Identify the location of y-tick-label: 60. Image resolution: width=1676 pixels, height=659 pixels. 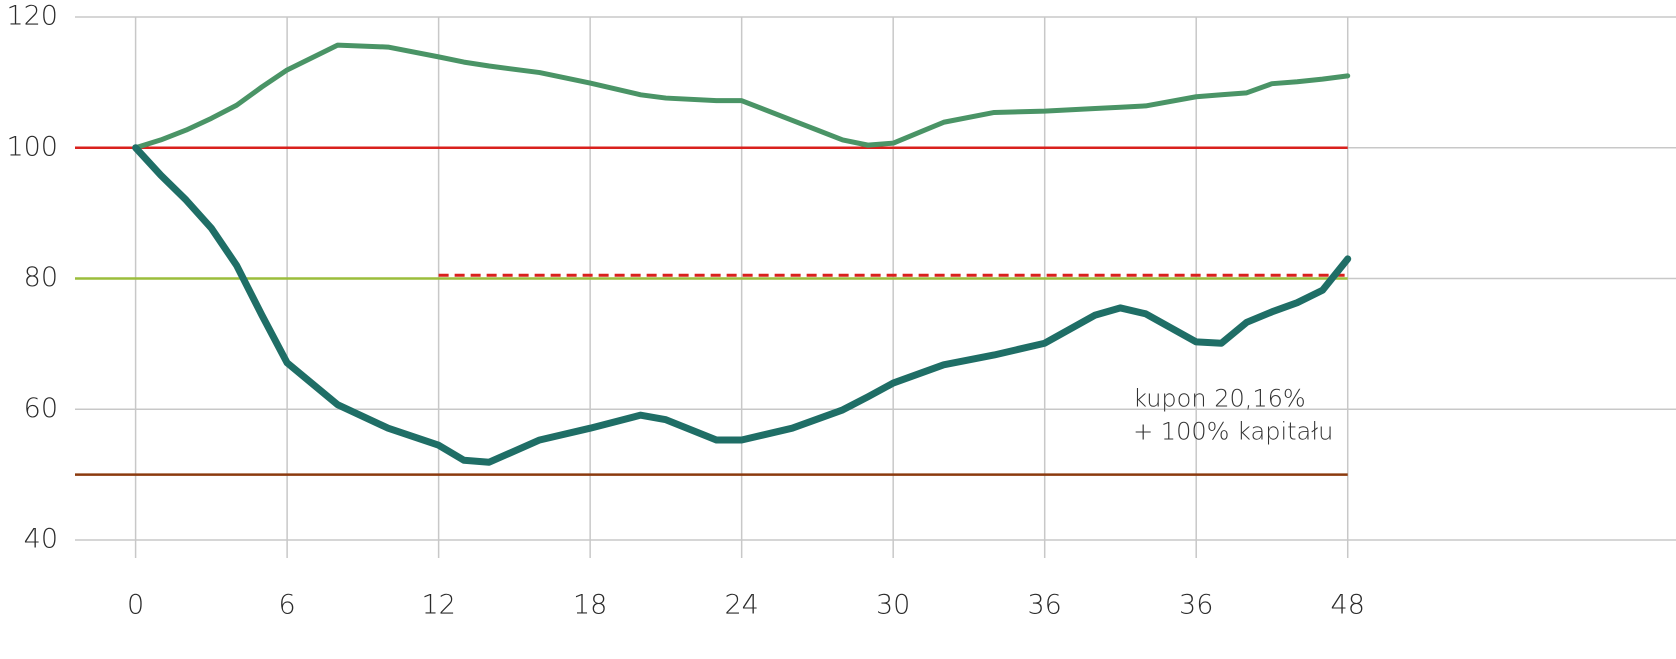
(41, 408).